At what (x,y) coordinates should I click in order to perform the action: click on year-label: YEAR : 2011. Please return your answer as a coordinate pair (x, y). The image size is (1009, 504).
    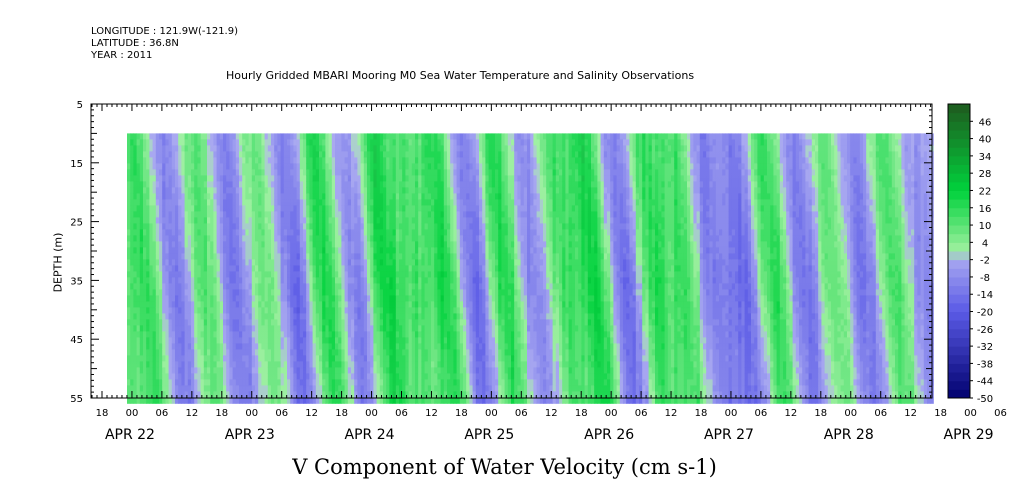
    Looking at the image, I should click on (122, 55).